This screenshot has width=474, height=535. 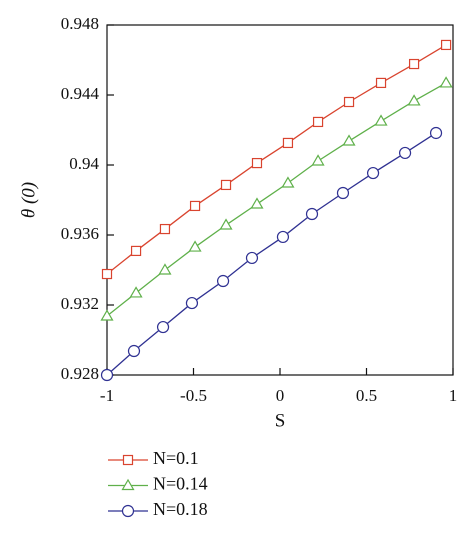 I want to click on y-tick-label: 0.936, so click(x=80, y=233).